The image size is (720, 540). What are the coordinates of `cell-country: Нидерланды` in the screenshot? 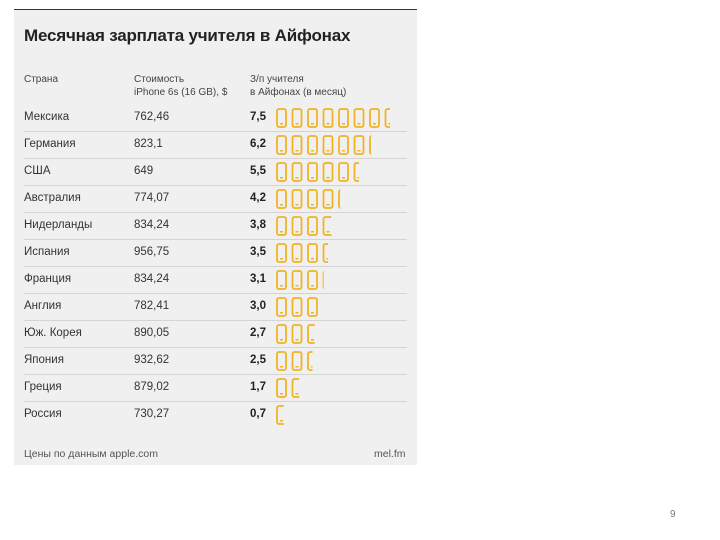 It's located at (58, 225).